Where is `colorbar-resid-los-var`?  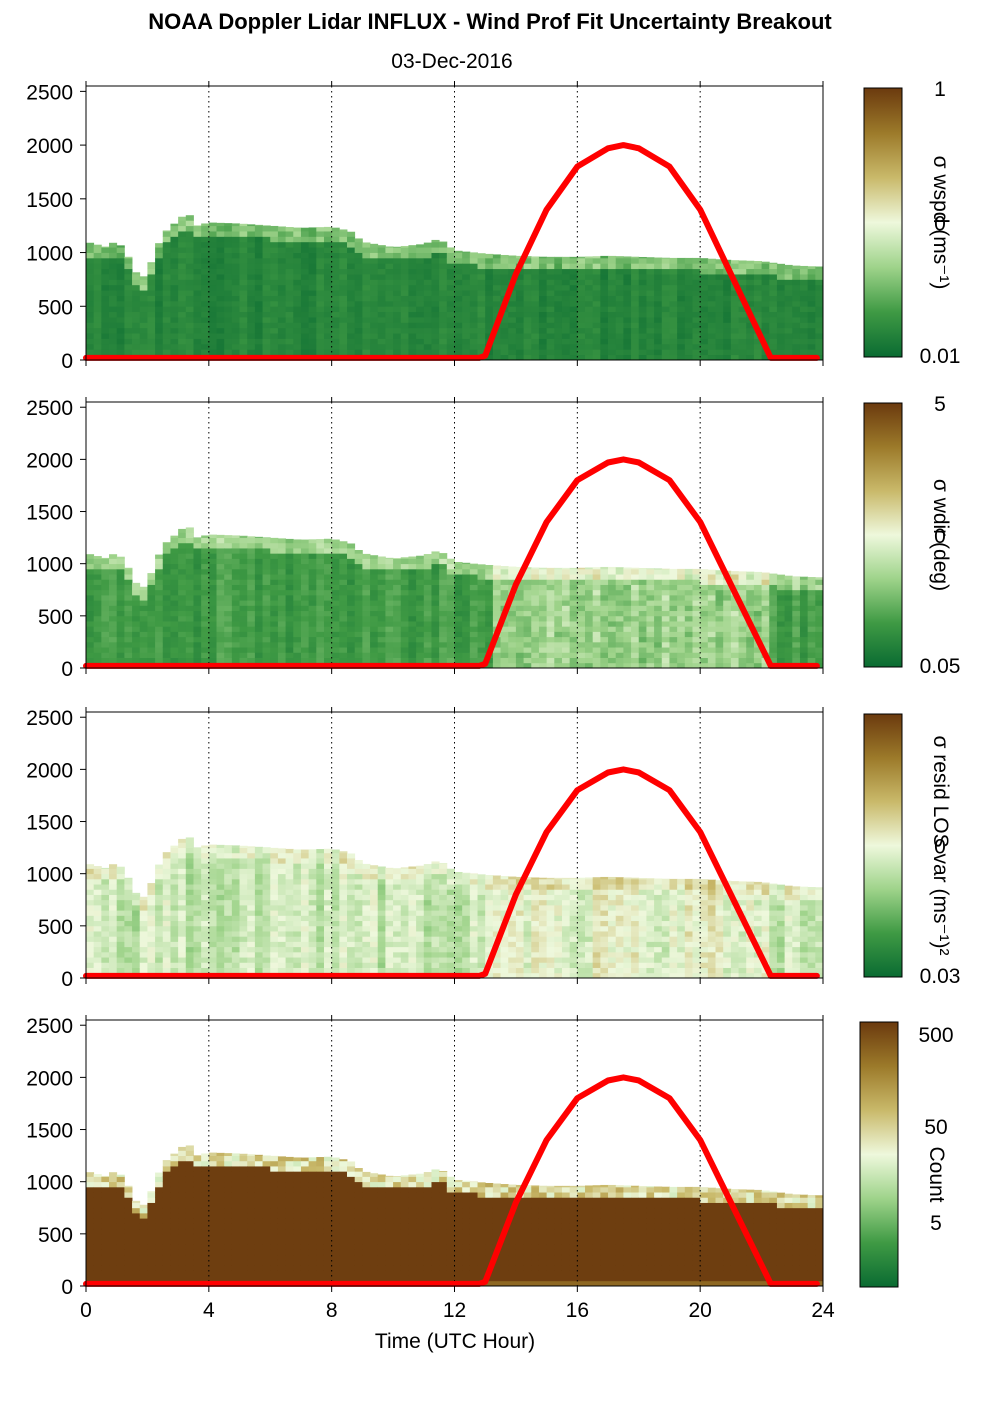
colorbar-resid-los-var is located at coordinates (883, 845).